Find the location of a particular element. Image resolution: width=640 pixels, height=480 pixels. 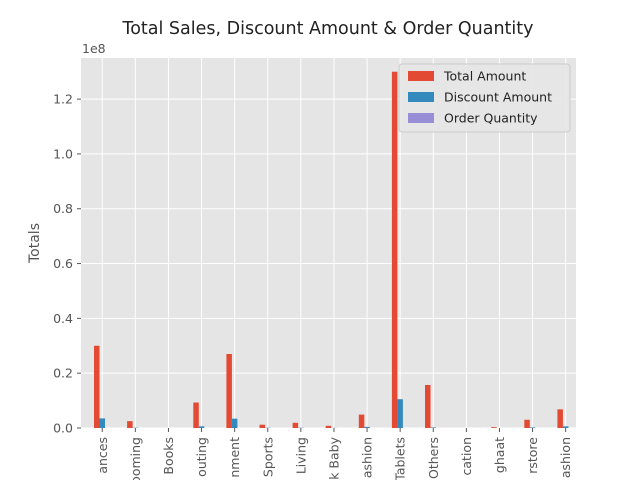

y-tick-label: 0.2 is located at coordinates (63, 373).